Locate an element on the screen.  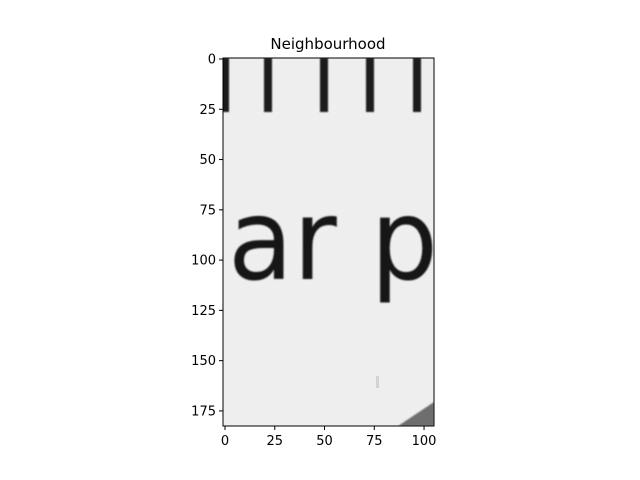
speck is located at coordinates (377, 382).